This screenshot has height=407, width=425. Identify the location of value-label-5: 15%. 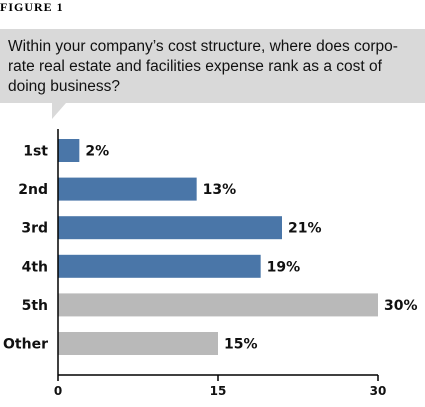
(241, 345).